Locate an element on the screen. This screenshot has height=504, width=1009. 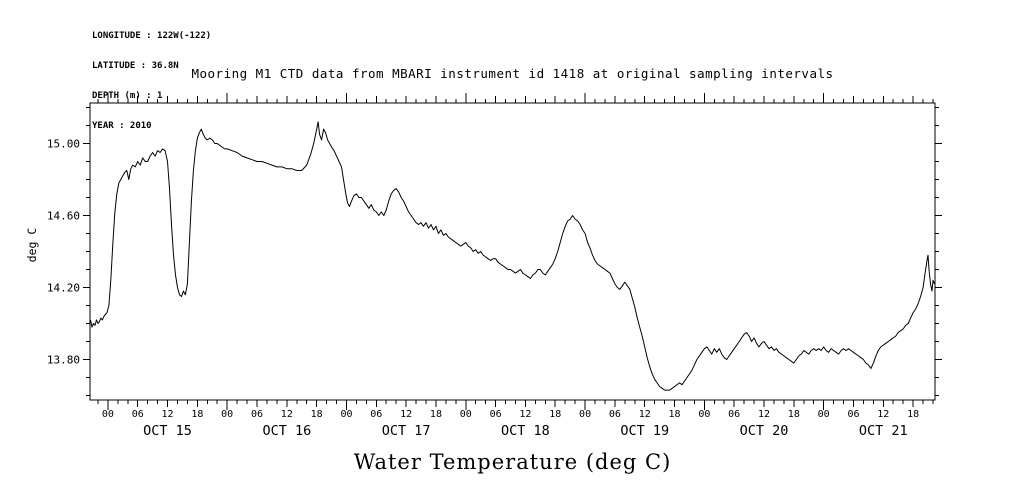
metadata-latitude: LATITUDE : 36.8N is located at coordinates (135, 66).